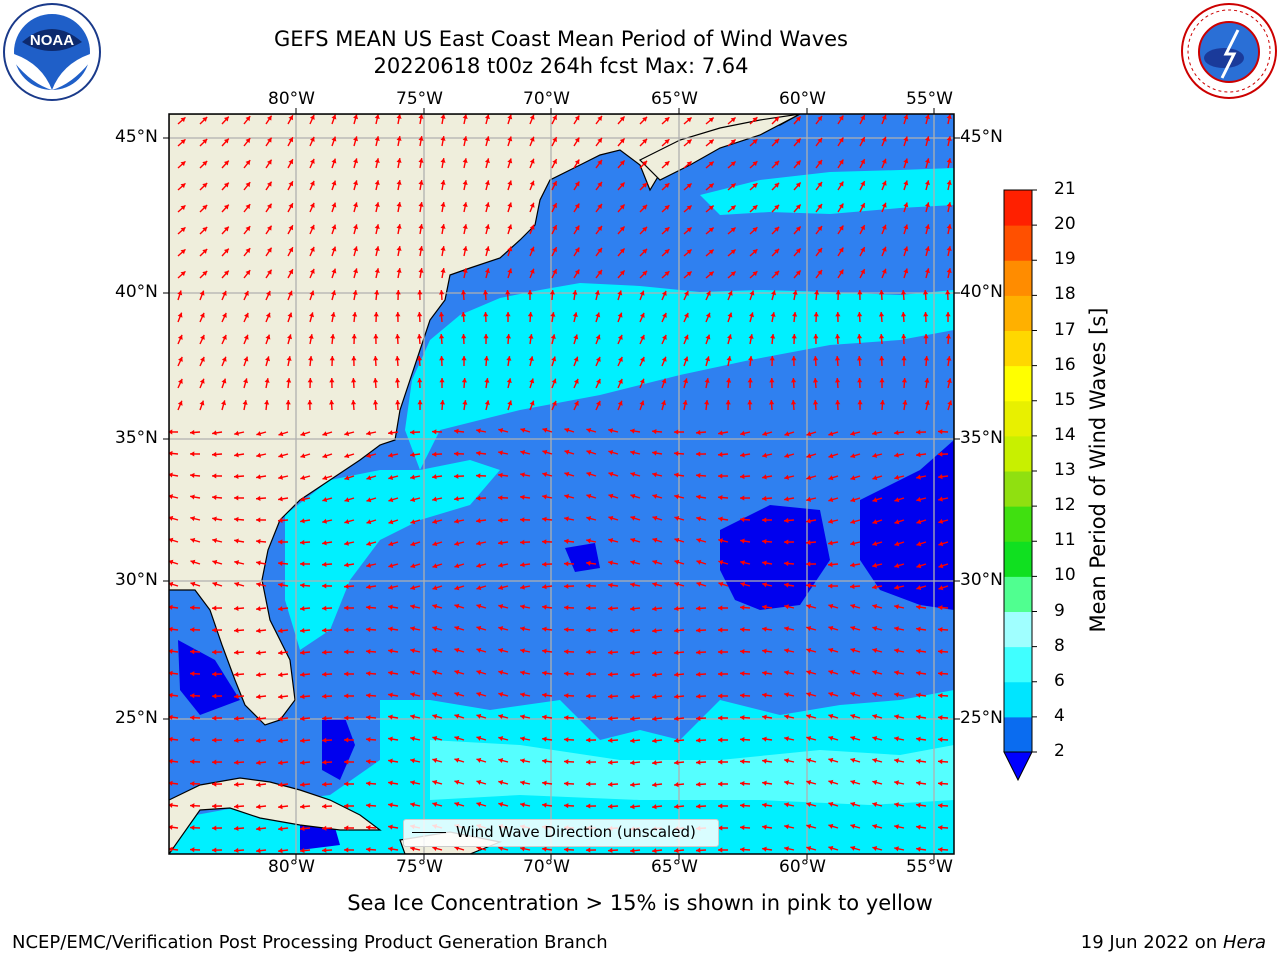  I want to click on lon-tick-bottom-75w: 75°W, so click(419, 867).